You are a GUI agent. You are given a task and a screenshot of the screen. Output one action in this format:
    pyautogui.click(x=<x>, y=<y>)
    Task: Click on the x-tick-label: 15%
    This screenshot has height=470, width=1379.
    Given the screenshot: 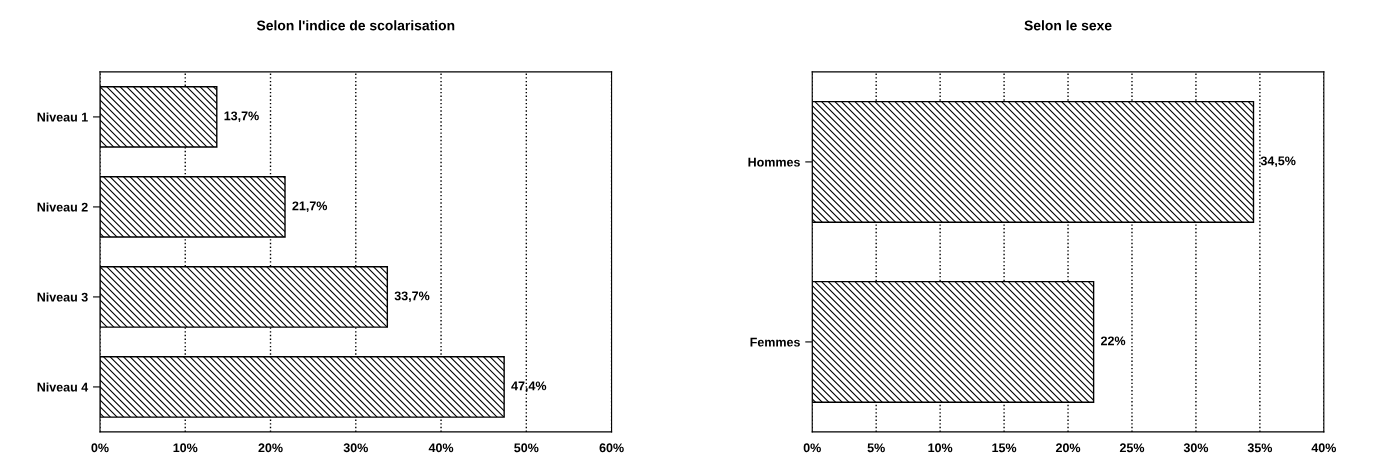 What is the action you would take?
    pyautogui.click(x=1004, y=448)
    